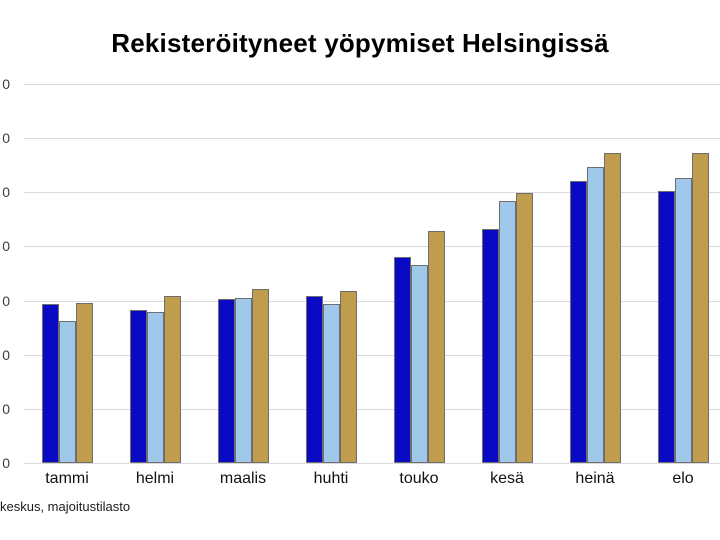  What do you see at coordinates (700, 308) in the screenshot?
I see `bar-series-gold-elo` at bounding box center [700, 308].